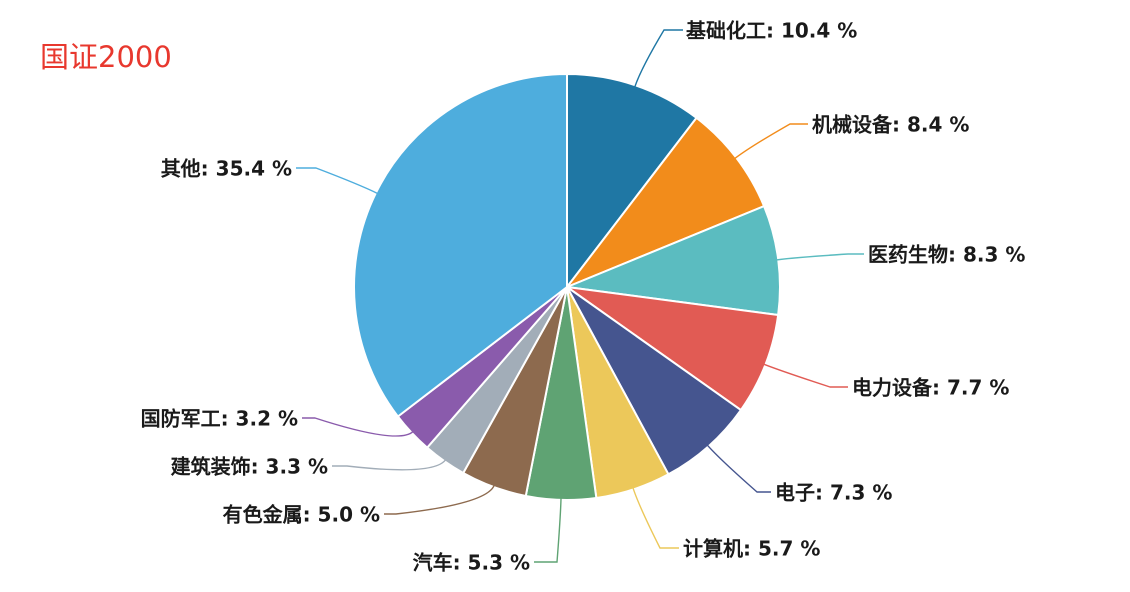 The width and height of the screenshot is (1130, 592). Describe the element at coordinates (106, 57) in the screenshot. I see `chart-title: 国证2000` at that location.